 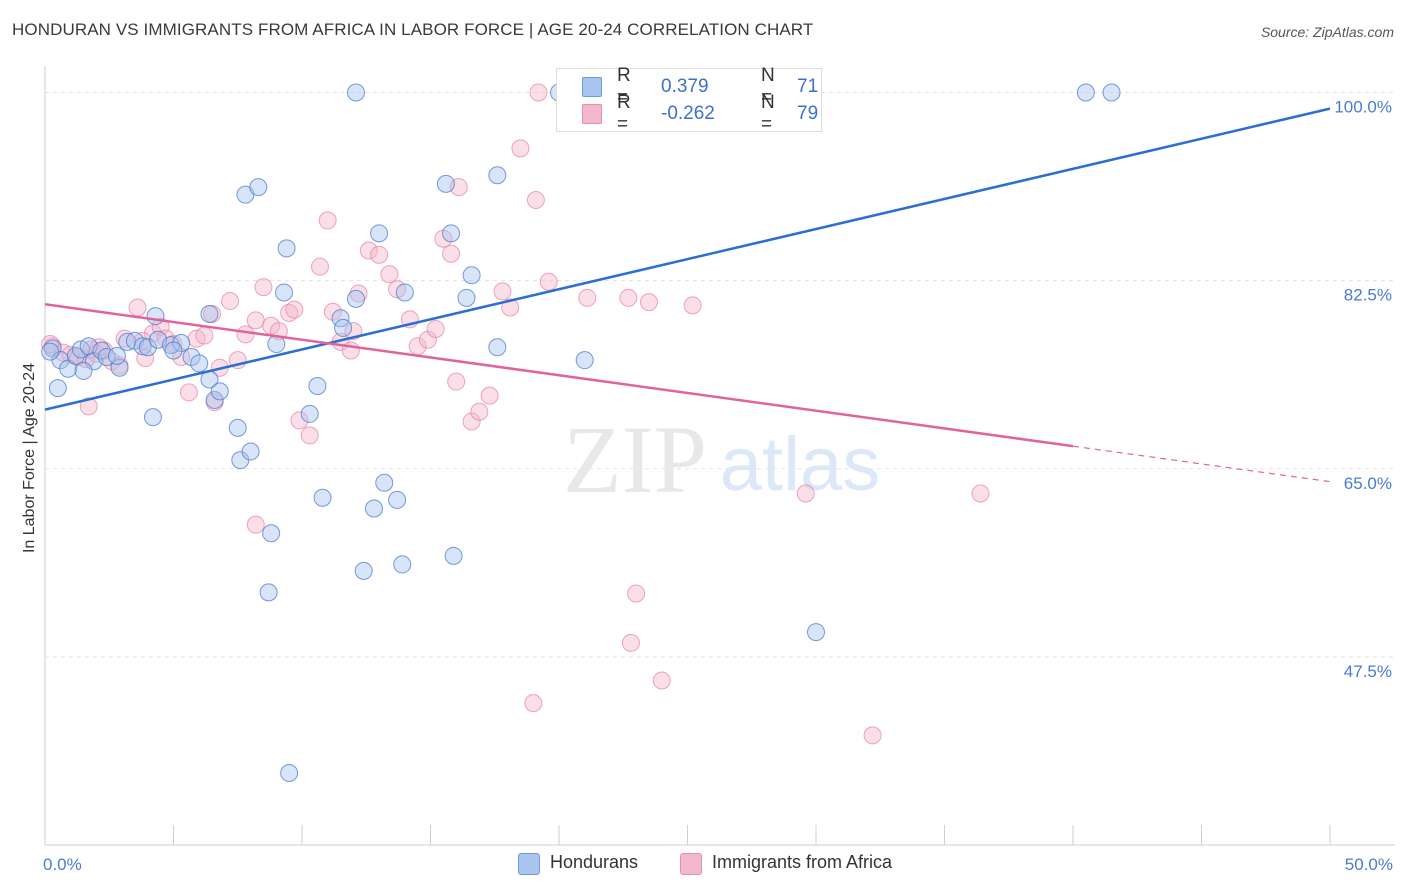 I want to click on legend-n-value: 71, so click(x=808, y=86).